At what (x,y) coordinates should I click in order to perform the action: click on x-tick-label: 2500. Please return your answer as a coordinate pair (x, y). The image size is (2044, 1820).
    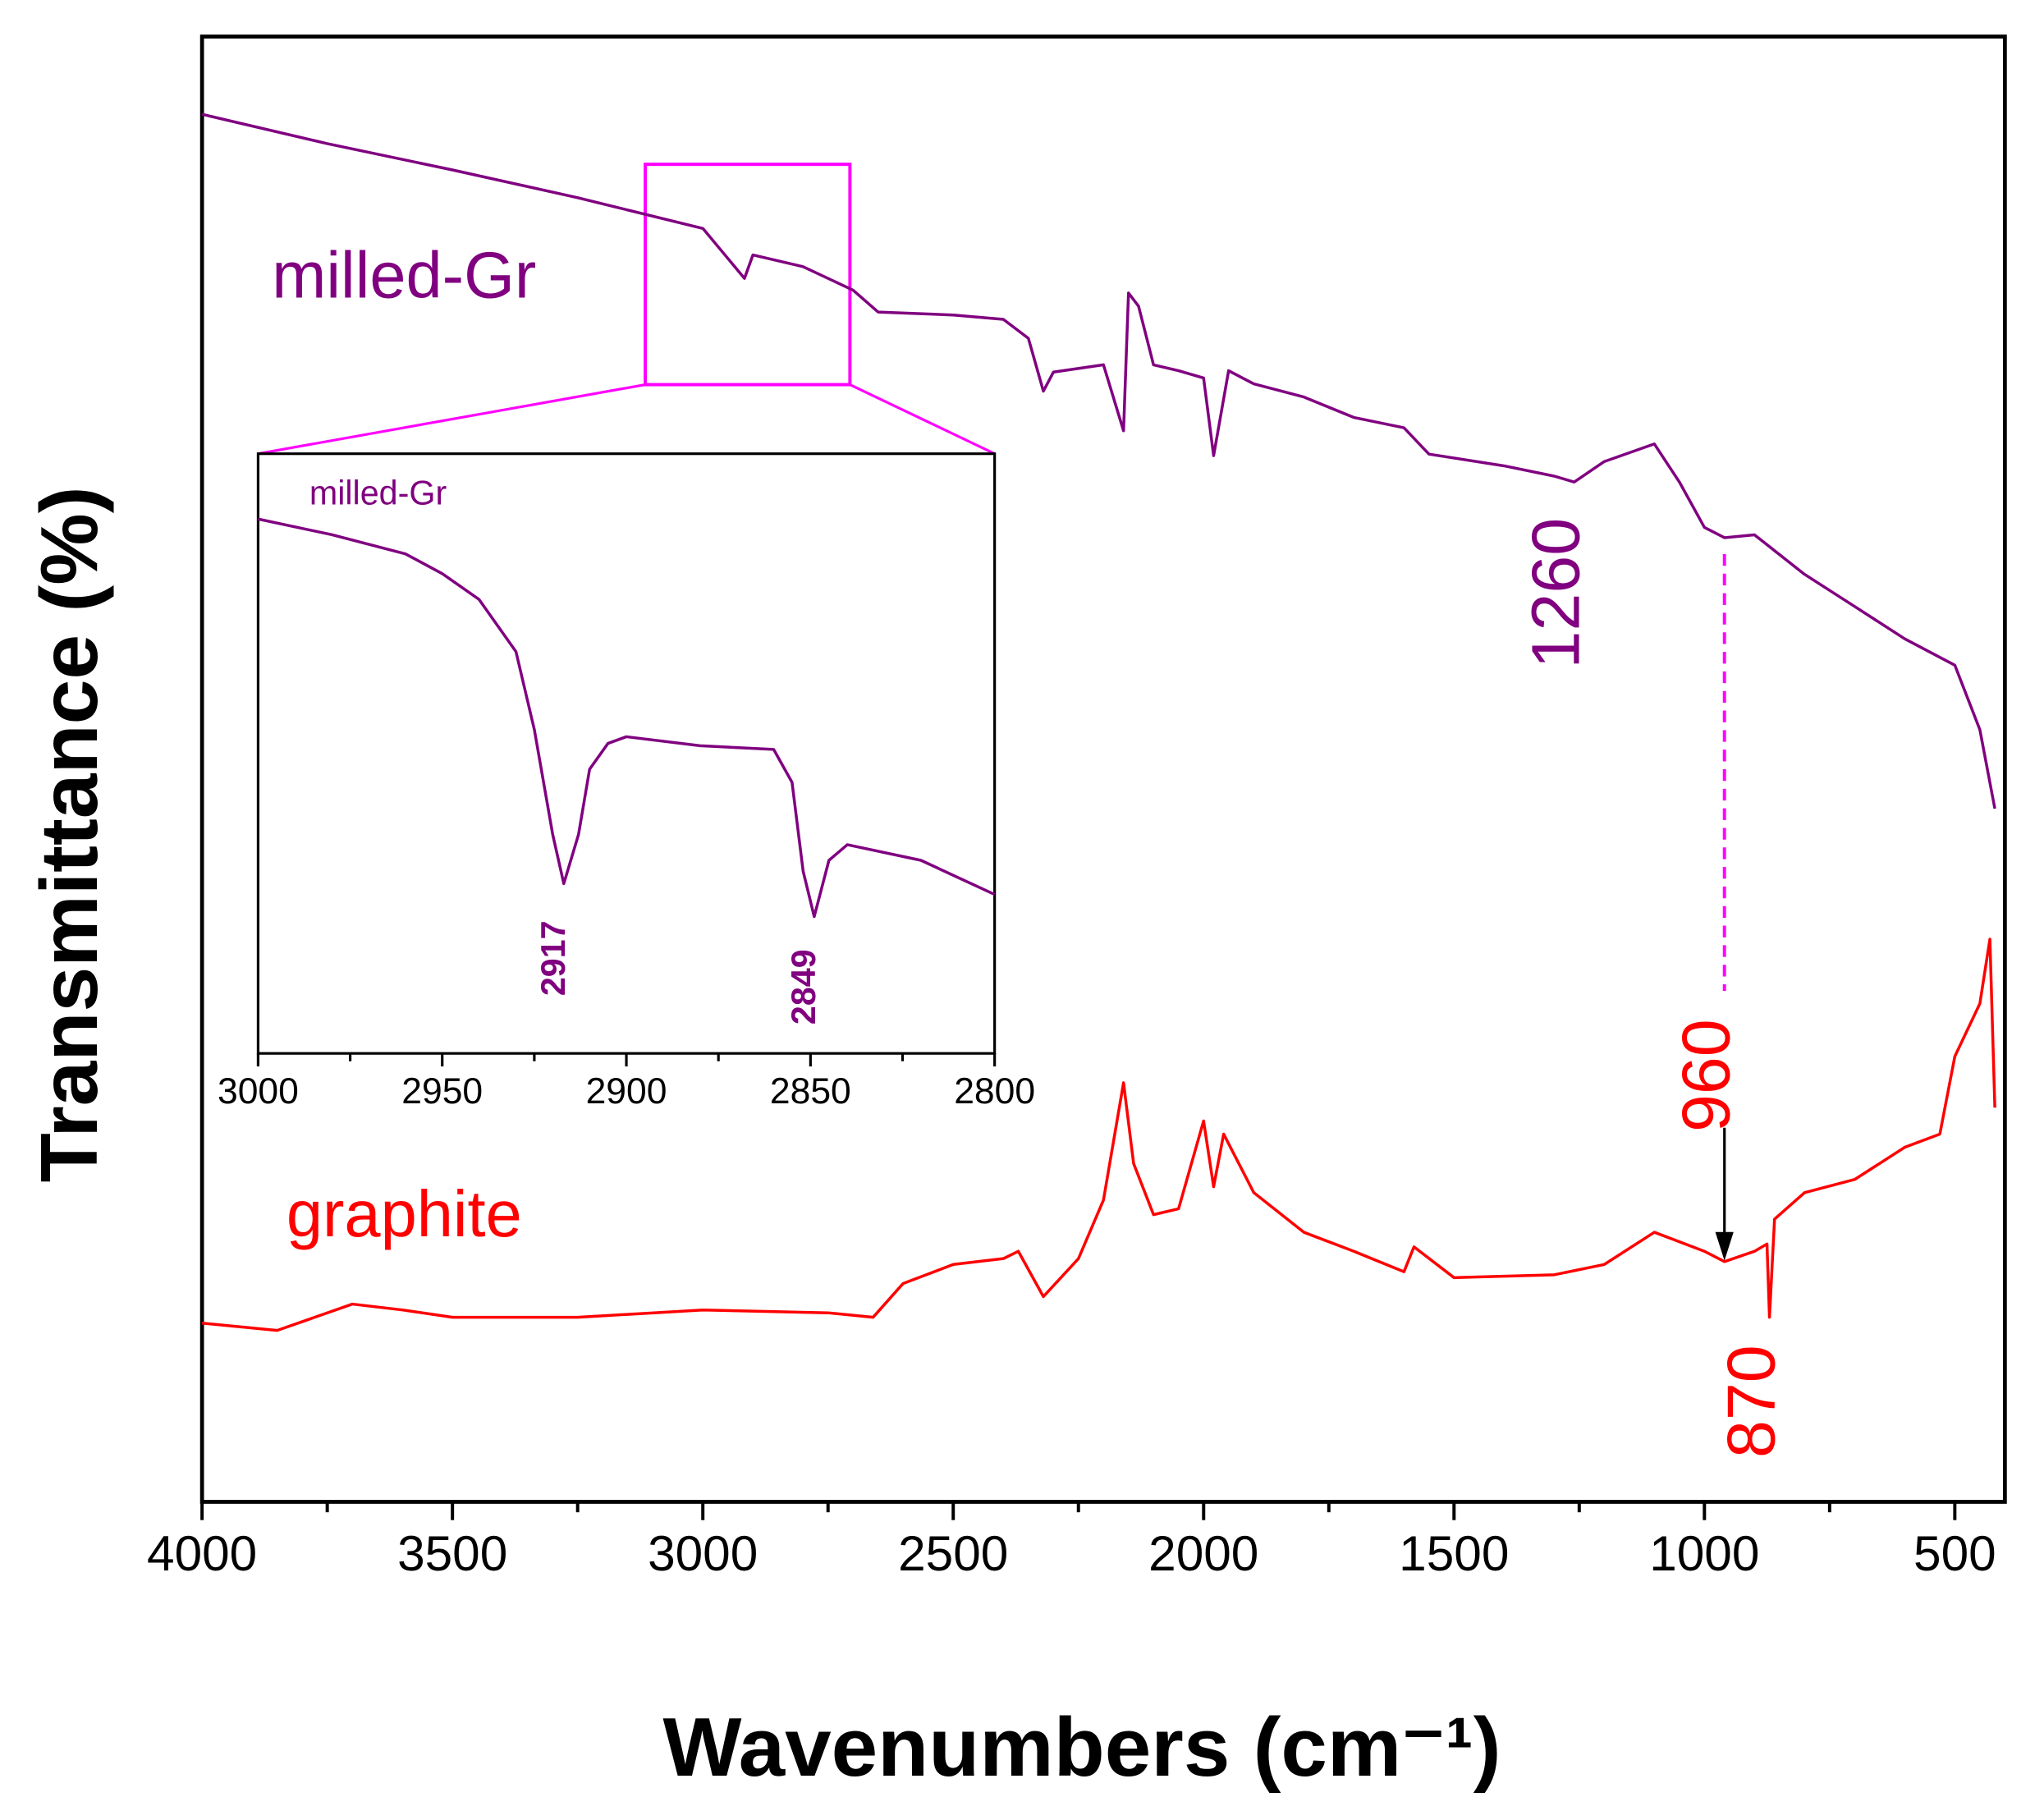
    Looking at the image, I should click on (953, 1553).